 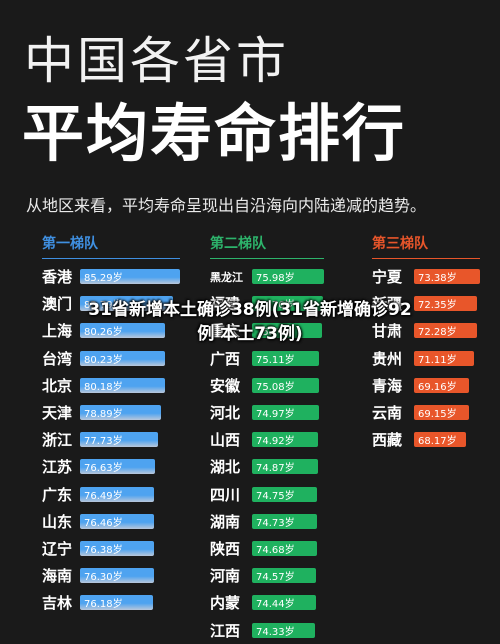 What do you see at coordinates (387, 277) in the screenshot?
I see `region-name: 宁夏` at bounding box center [387, 277].